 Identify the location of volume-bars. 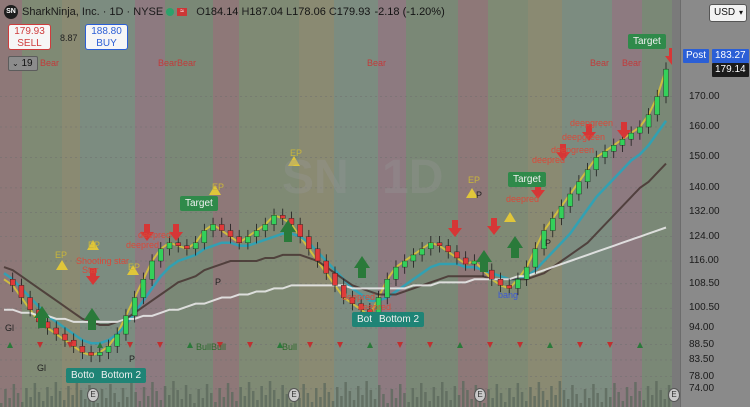
(335, 394).